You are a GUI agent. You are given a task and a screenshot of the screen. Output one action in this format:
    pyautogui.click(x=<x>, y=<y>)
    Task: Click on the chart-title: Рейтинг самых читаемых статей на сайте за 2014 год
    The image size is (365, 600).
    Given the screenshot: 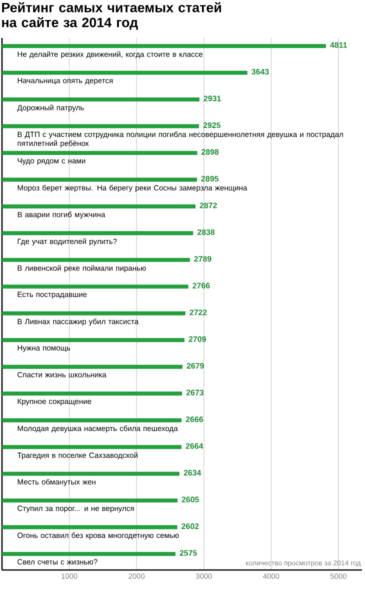 What is the action you would take?
    pyautogui.click(x=111, y=16)
    